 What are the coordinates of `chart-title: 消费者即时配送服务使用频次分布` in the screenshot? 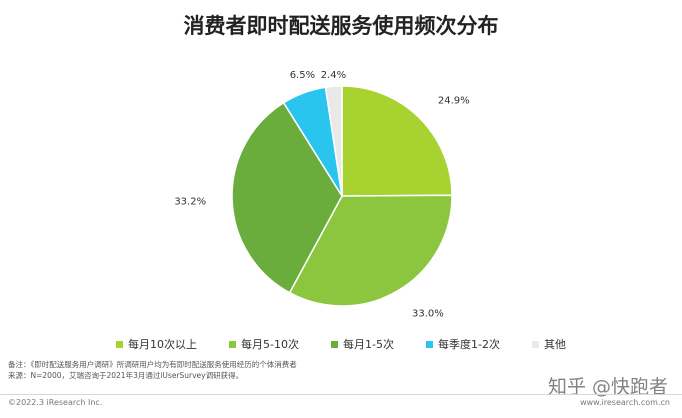 It's located at (341, 26).